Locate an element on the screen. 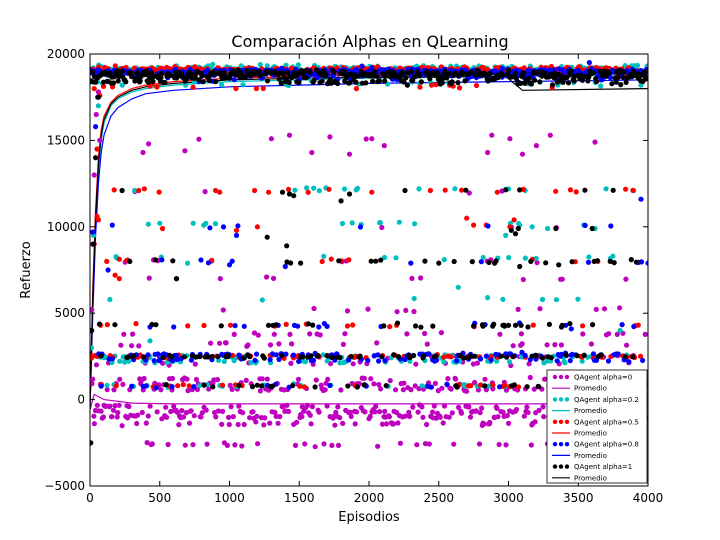 Image resolution: width=720 pixels, height=540 pixels. y-tick-label: −5000 is located at coordinates (64, 486).